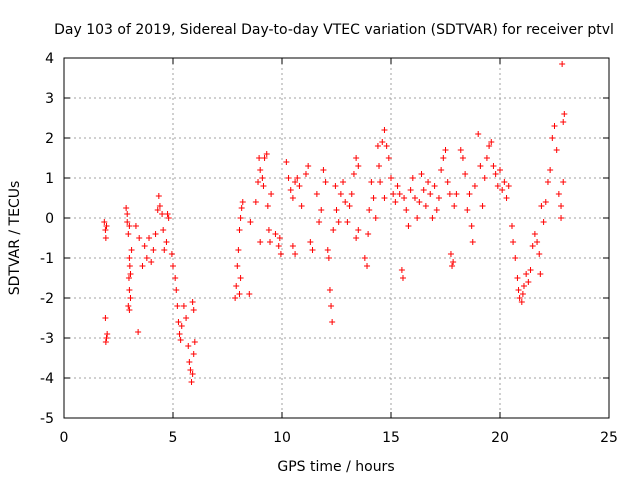 Image resolution: width=640 pixels, height=480 pixels. What do you see at coordinates (49, 59) in the screenshot?
I see `y-tick-label: 4` at bounding box center [49, 59].